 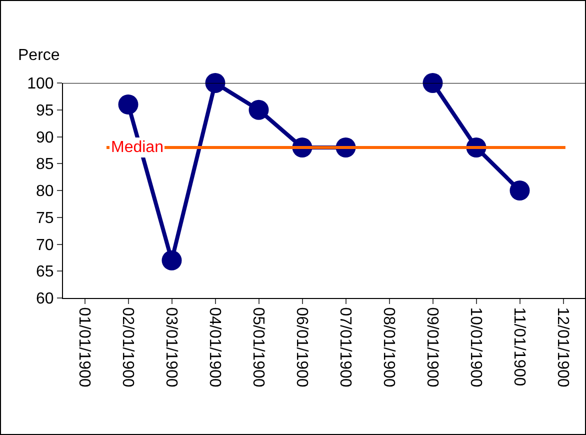 What do you see at coordinates (137, 147) in the screenshot?
I see `ref-line-label: Median` at bounding box center [137, 147].